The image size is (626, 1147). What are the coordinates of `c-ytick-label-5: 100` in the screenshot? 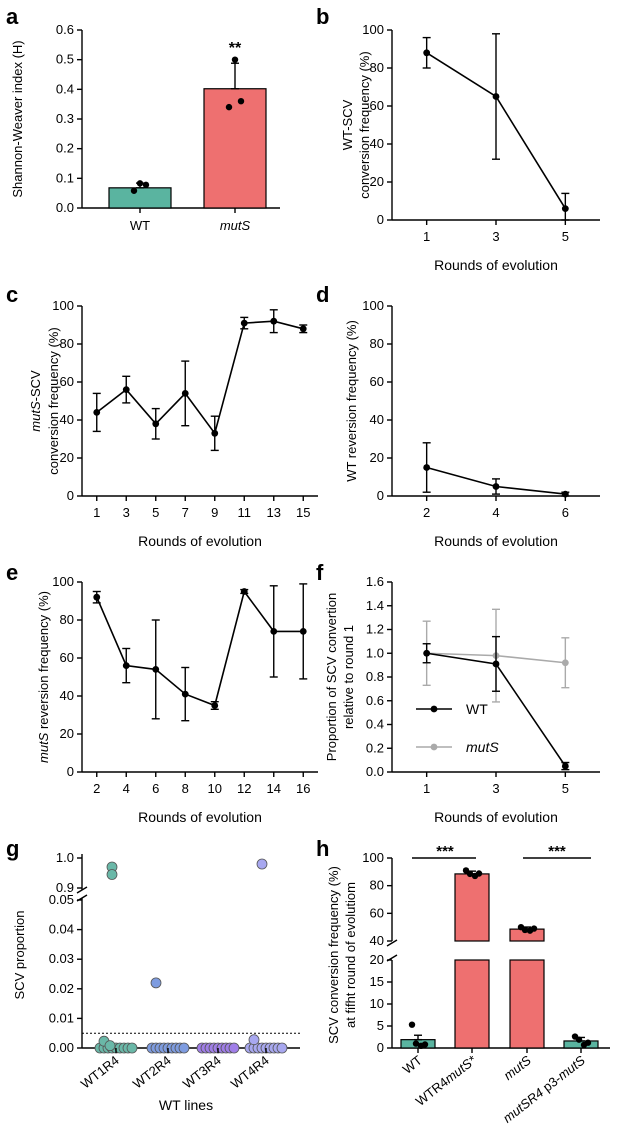 It's located at (63, 305).